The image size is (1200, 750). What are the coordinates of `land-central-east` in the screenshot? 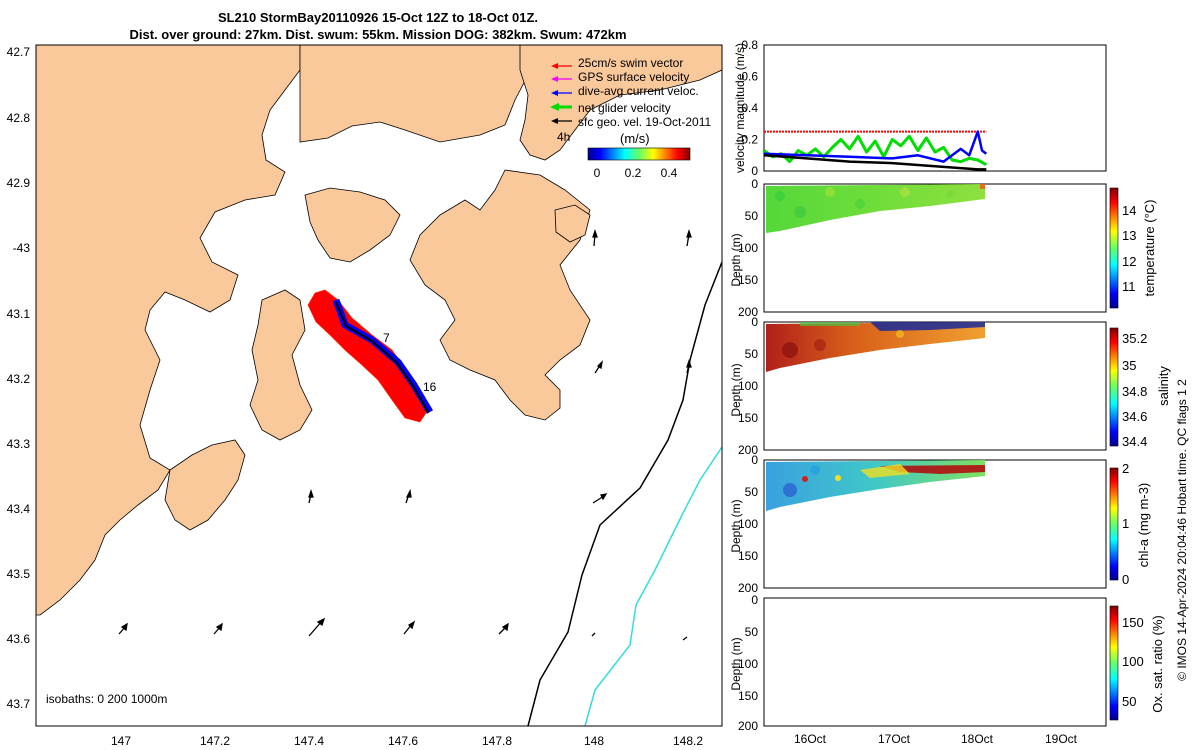 It's located at (415, 94).